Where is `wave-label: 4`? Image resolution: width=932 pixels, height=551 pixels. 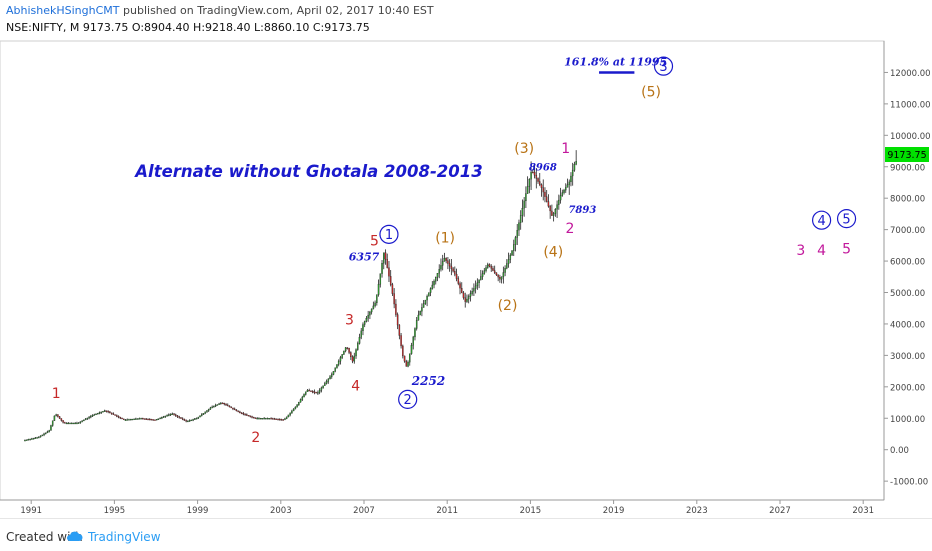 wave-label: 4 is located at coordinates (355, 386).